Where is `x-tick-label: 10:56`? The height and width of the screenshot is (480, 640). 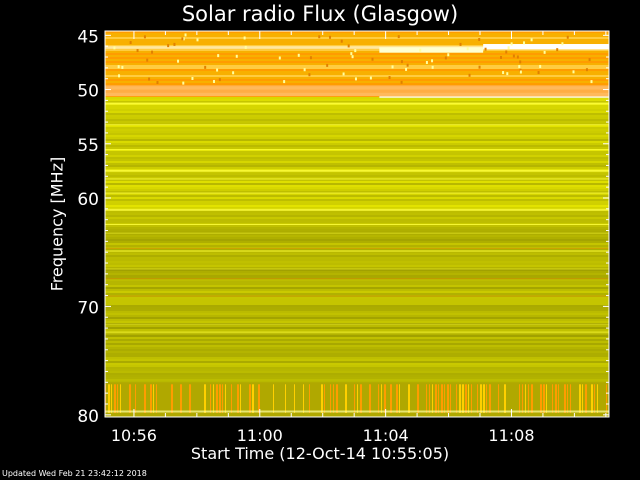 x-tick-label: 10:56 is located at coordinates (134, 435).